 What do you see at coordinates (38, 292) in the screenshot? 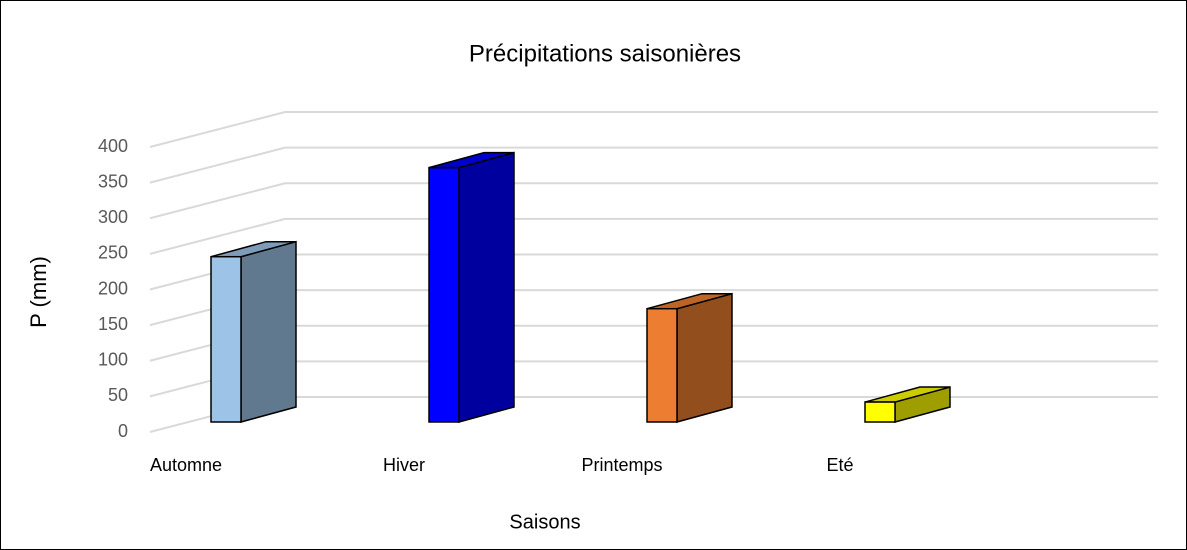
I see `y-axis-label: P (mm)` at bounding box center [38, 292].